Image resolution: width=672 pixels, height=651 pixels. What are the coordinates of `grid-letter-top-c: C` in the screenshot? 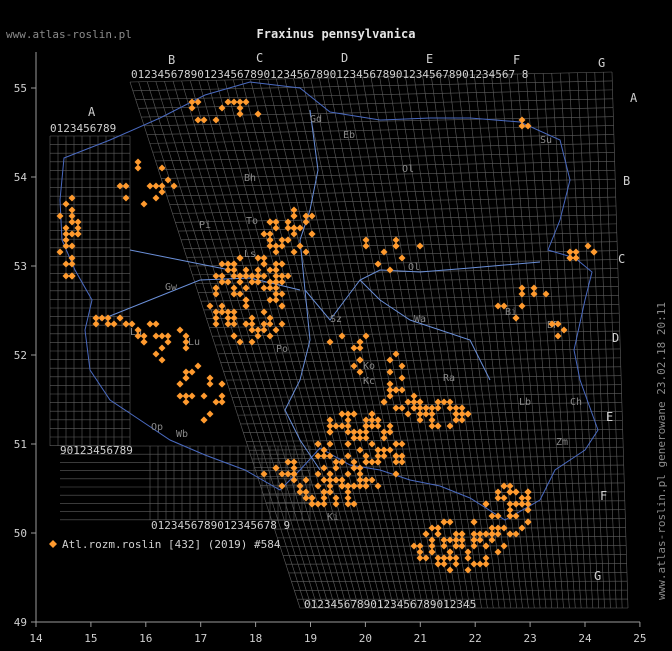 It's located at (259, 58).